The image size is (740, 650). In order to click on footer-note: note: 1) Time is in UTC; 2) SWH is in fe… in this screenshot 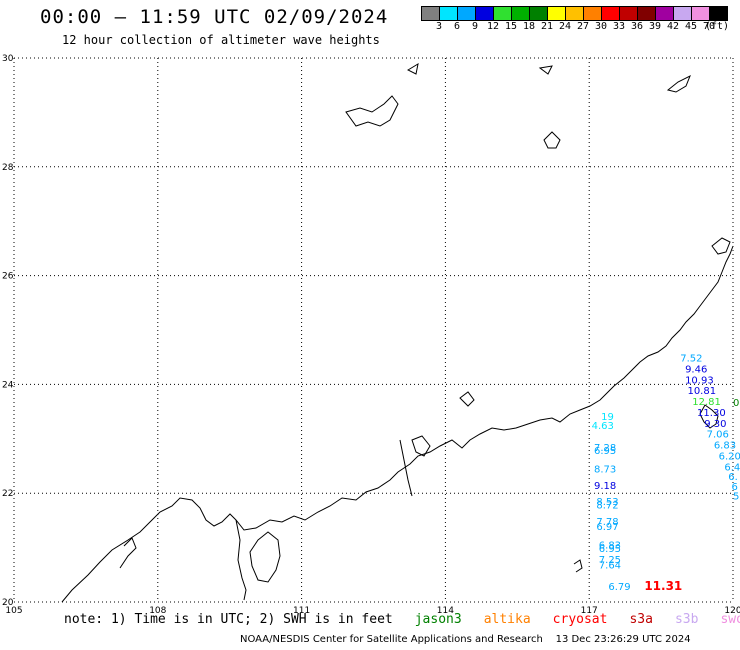, I will do `click(402, 619)`.